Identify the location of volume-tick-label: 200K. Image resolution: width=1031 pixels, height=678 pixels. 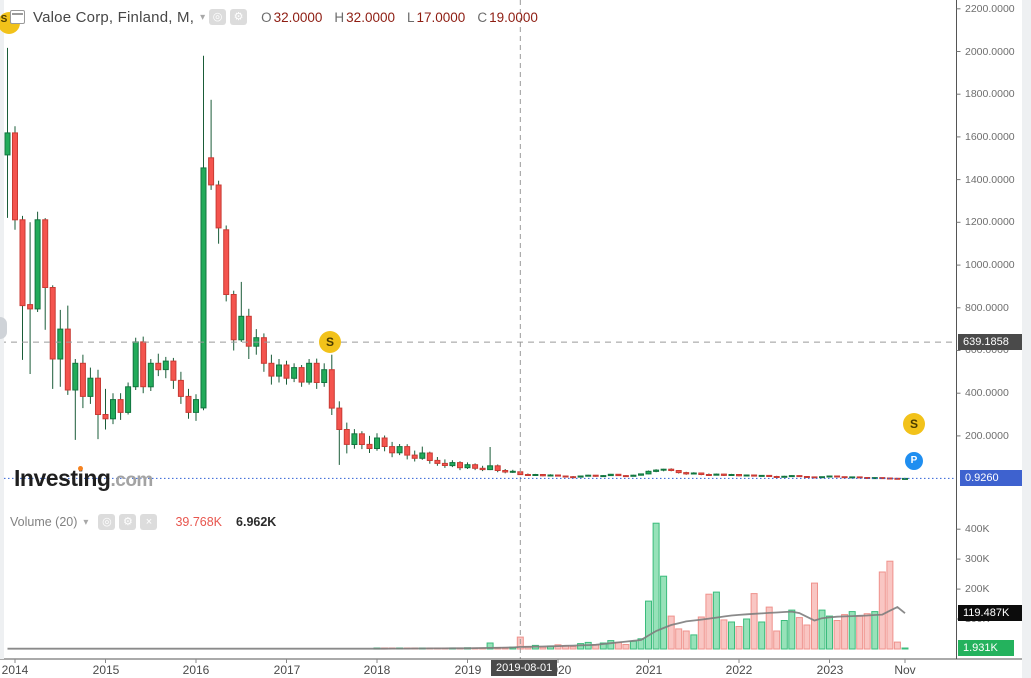
(977, 589).